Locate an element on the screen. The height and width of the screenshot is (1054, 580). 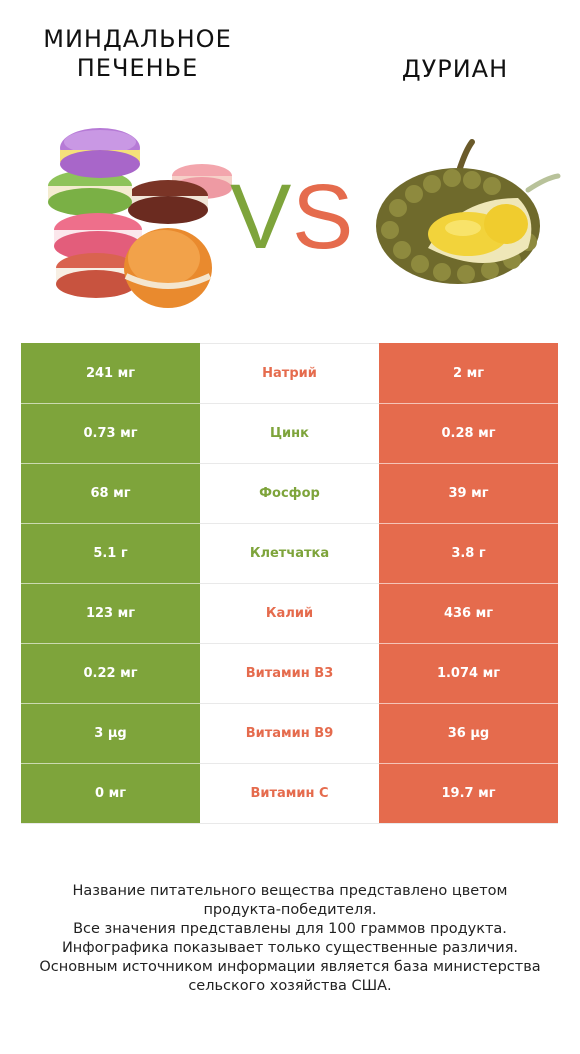
macaron-green is located at coordinates (90, 193).